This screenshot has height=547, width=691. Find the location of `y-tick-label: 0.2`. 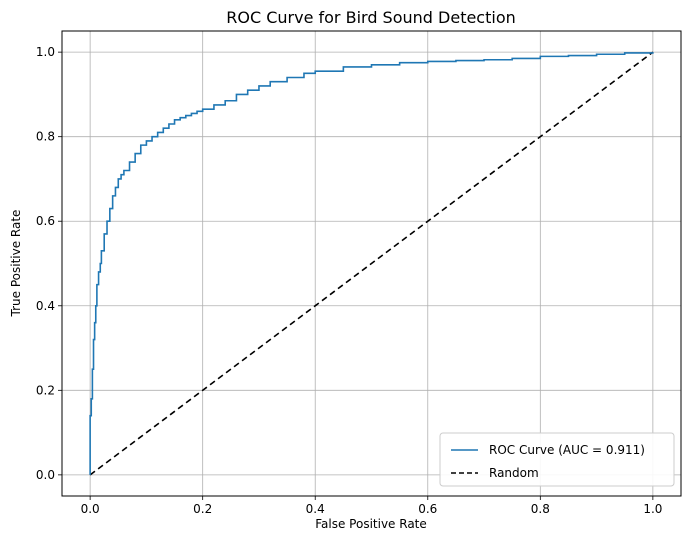

y-tick-label: 0.2 is located at coordinates (45, 390).